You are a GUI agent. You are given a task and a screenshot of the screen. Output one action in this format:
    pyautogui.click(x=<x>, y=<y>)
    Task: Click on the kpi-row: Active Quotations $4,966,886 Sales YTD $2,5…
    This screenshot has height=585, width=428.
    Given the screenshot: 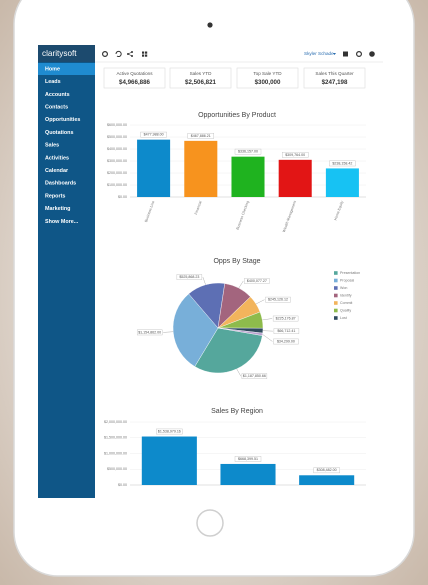 What is the action you would take?
    pyautogui.click(x=234, y=78)
    